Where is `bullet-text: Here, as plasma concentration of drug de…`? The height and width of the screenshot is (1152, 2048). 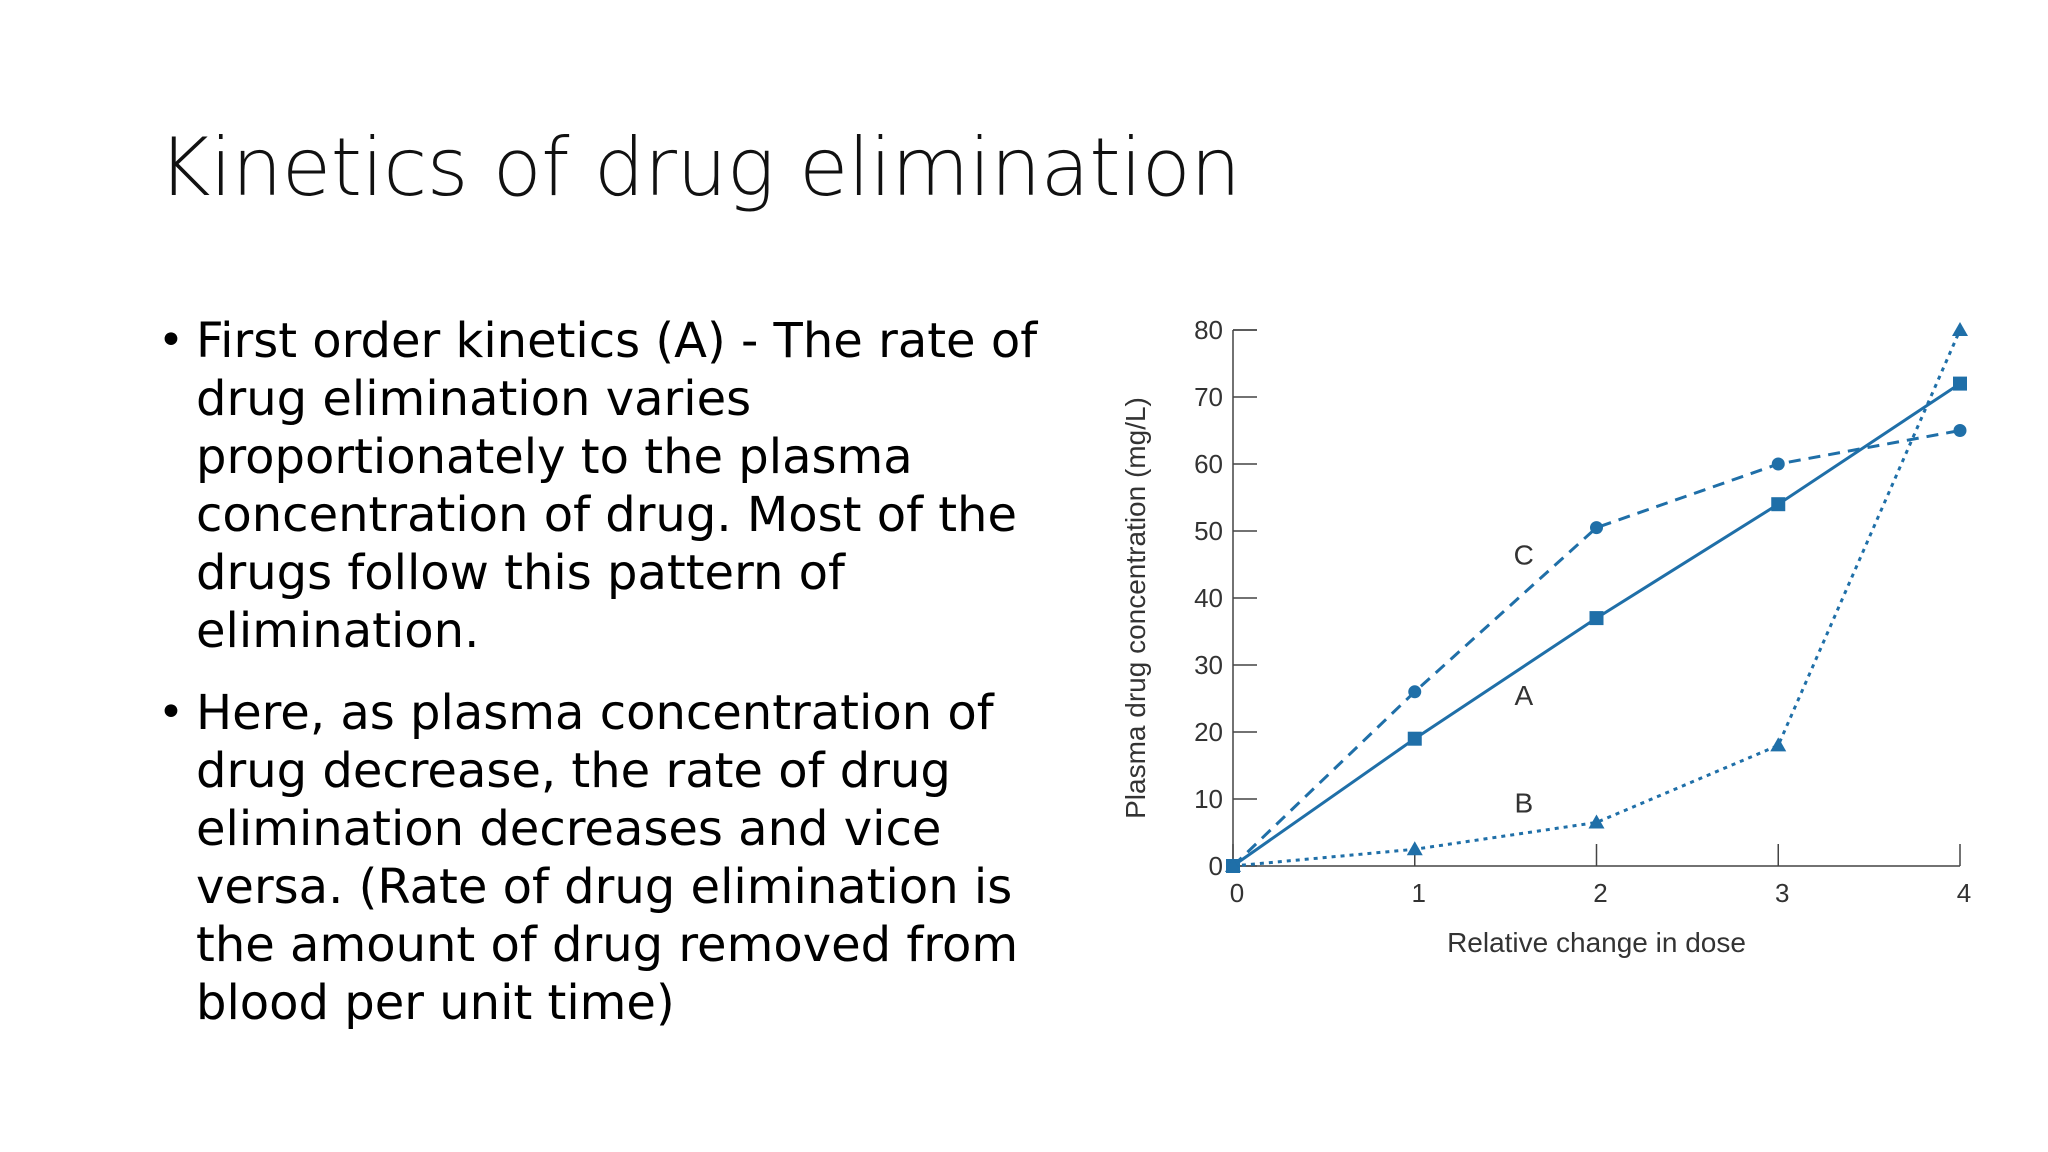 bullet-text: Here, as plasma concentration of drug de… is located at coordinates (607, 858).